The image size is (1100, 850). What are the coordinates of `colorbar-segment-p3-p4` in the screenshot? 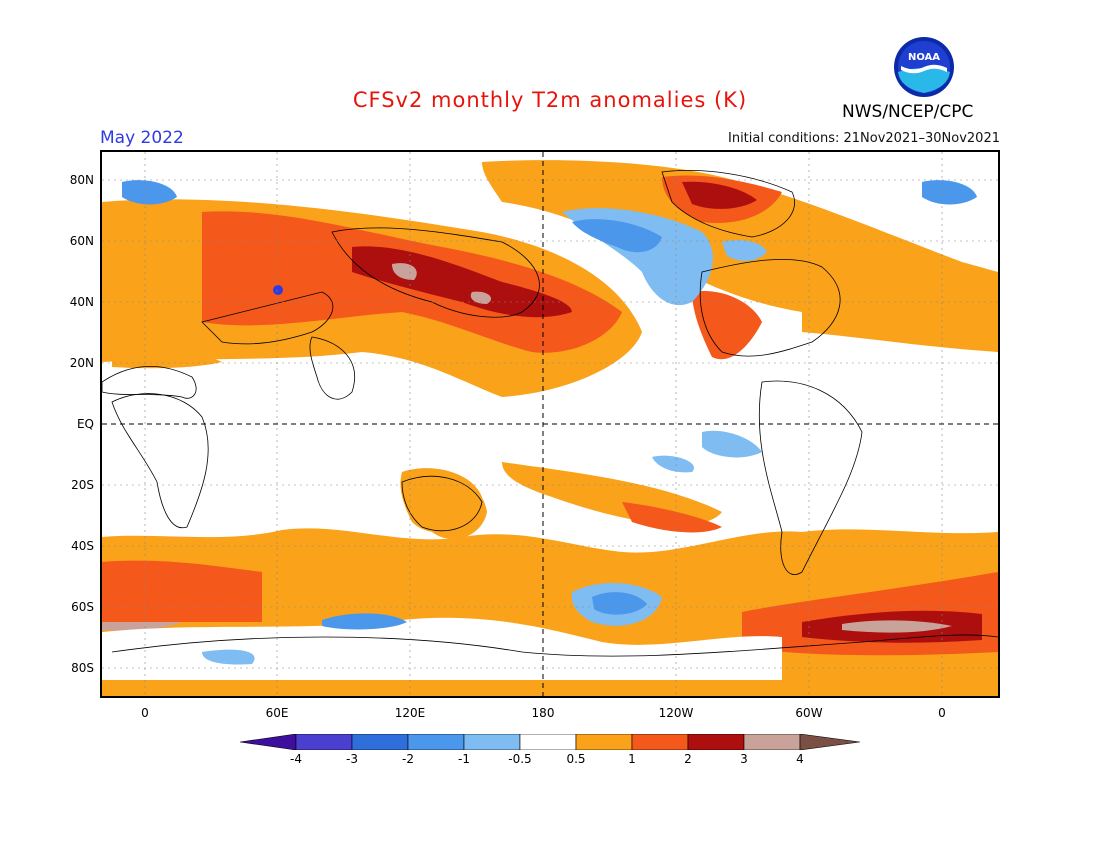 It's located at (772, 742).